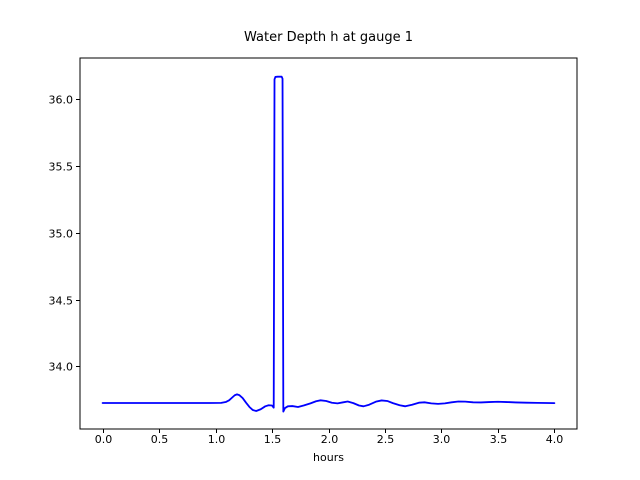  Describe the element at coordinates (61, 301) in the screenshot. I see `y-tick-label: 34.5` at that location.